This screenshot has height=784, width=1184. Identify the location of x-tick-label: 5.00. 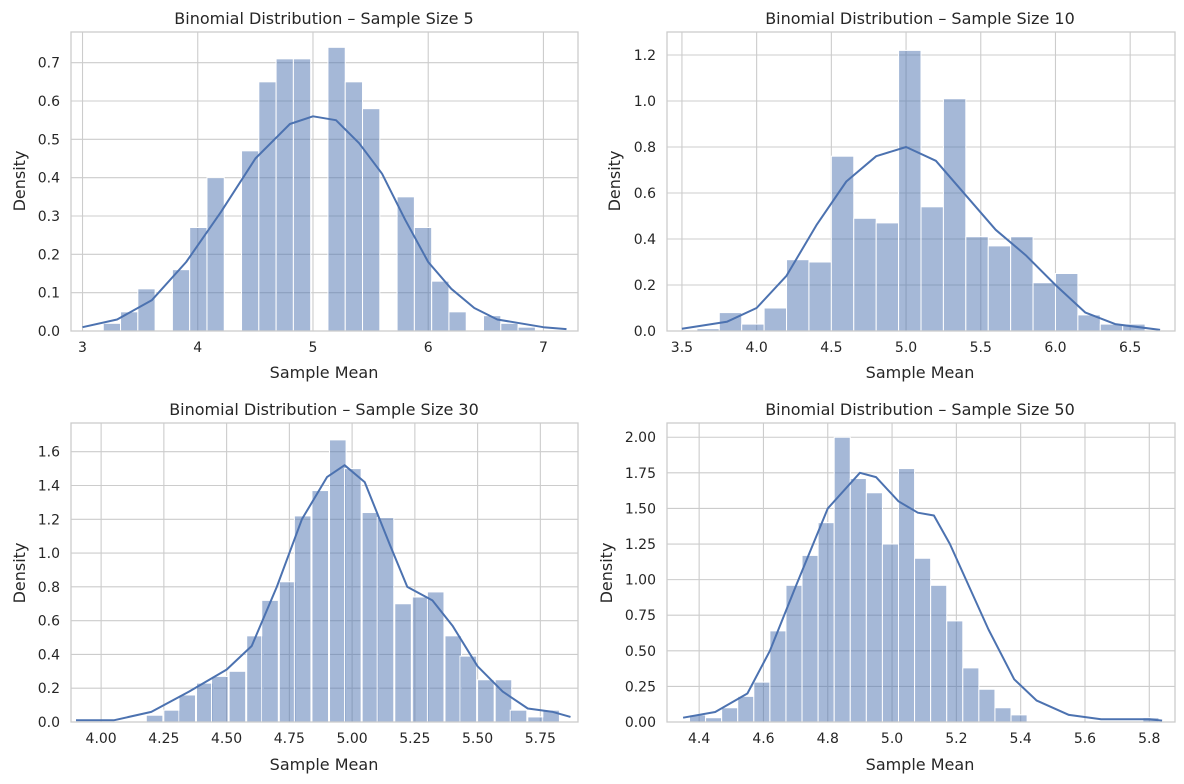
(352, 739).